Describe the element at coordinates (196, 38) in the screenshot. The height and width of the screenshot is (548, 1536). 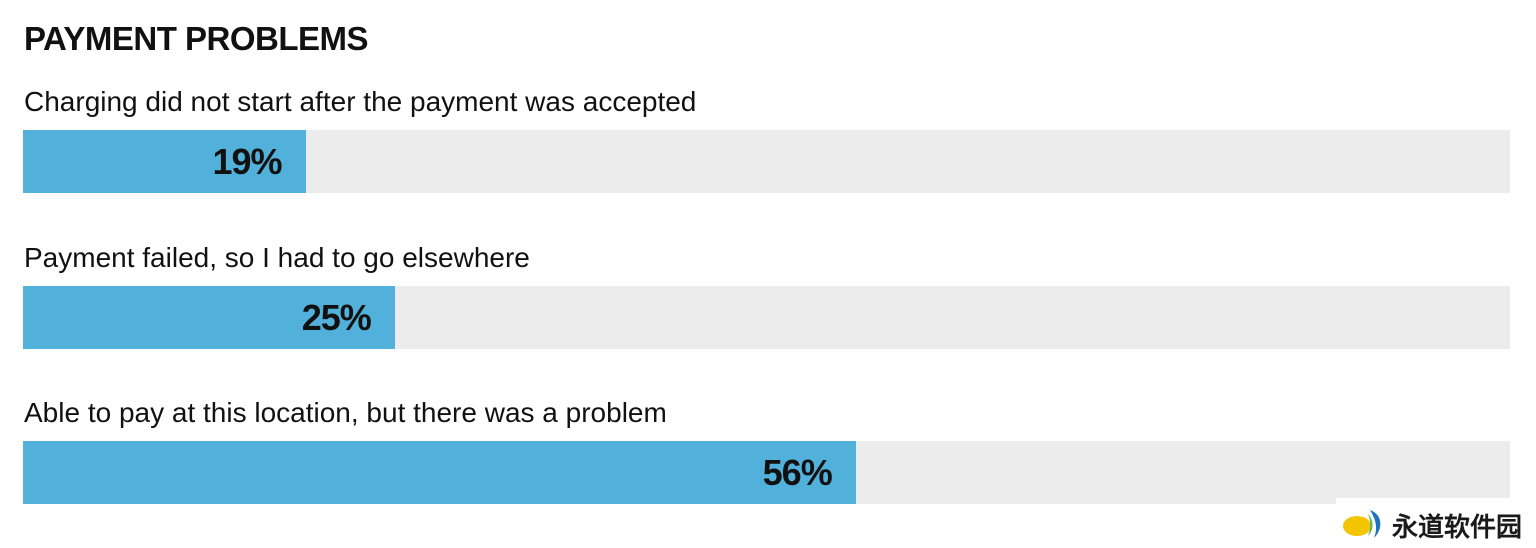
I see `chart-title: PAYMENT PROBLEMS` at that location.